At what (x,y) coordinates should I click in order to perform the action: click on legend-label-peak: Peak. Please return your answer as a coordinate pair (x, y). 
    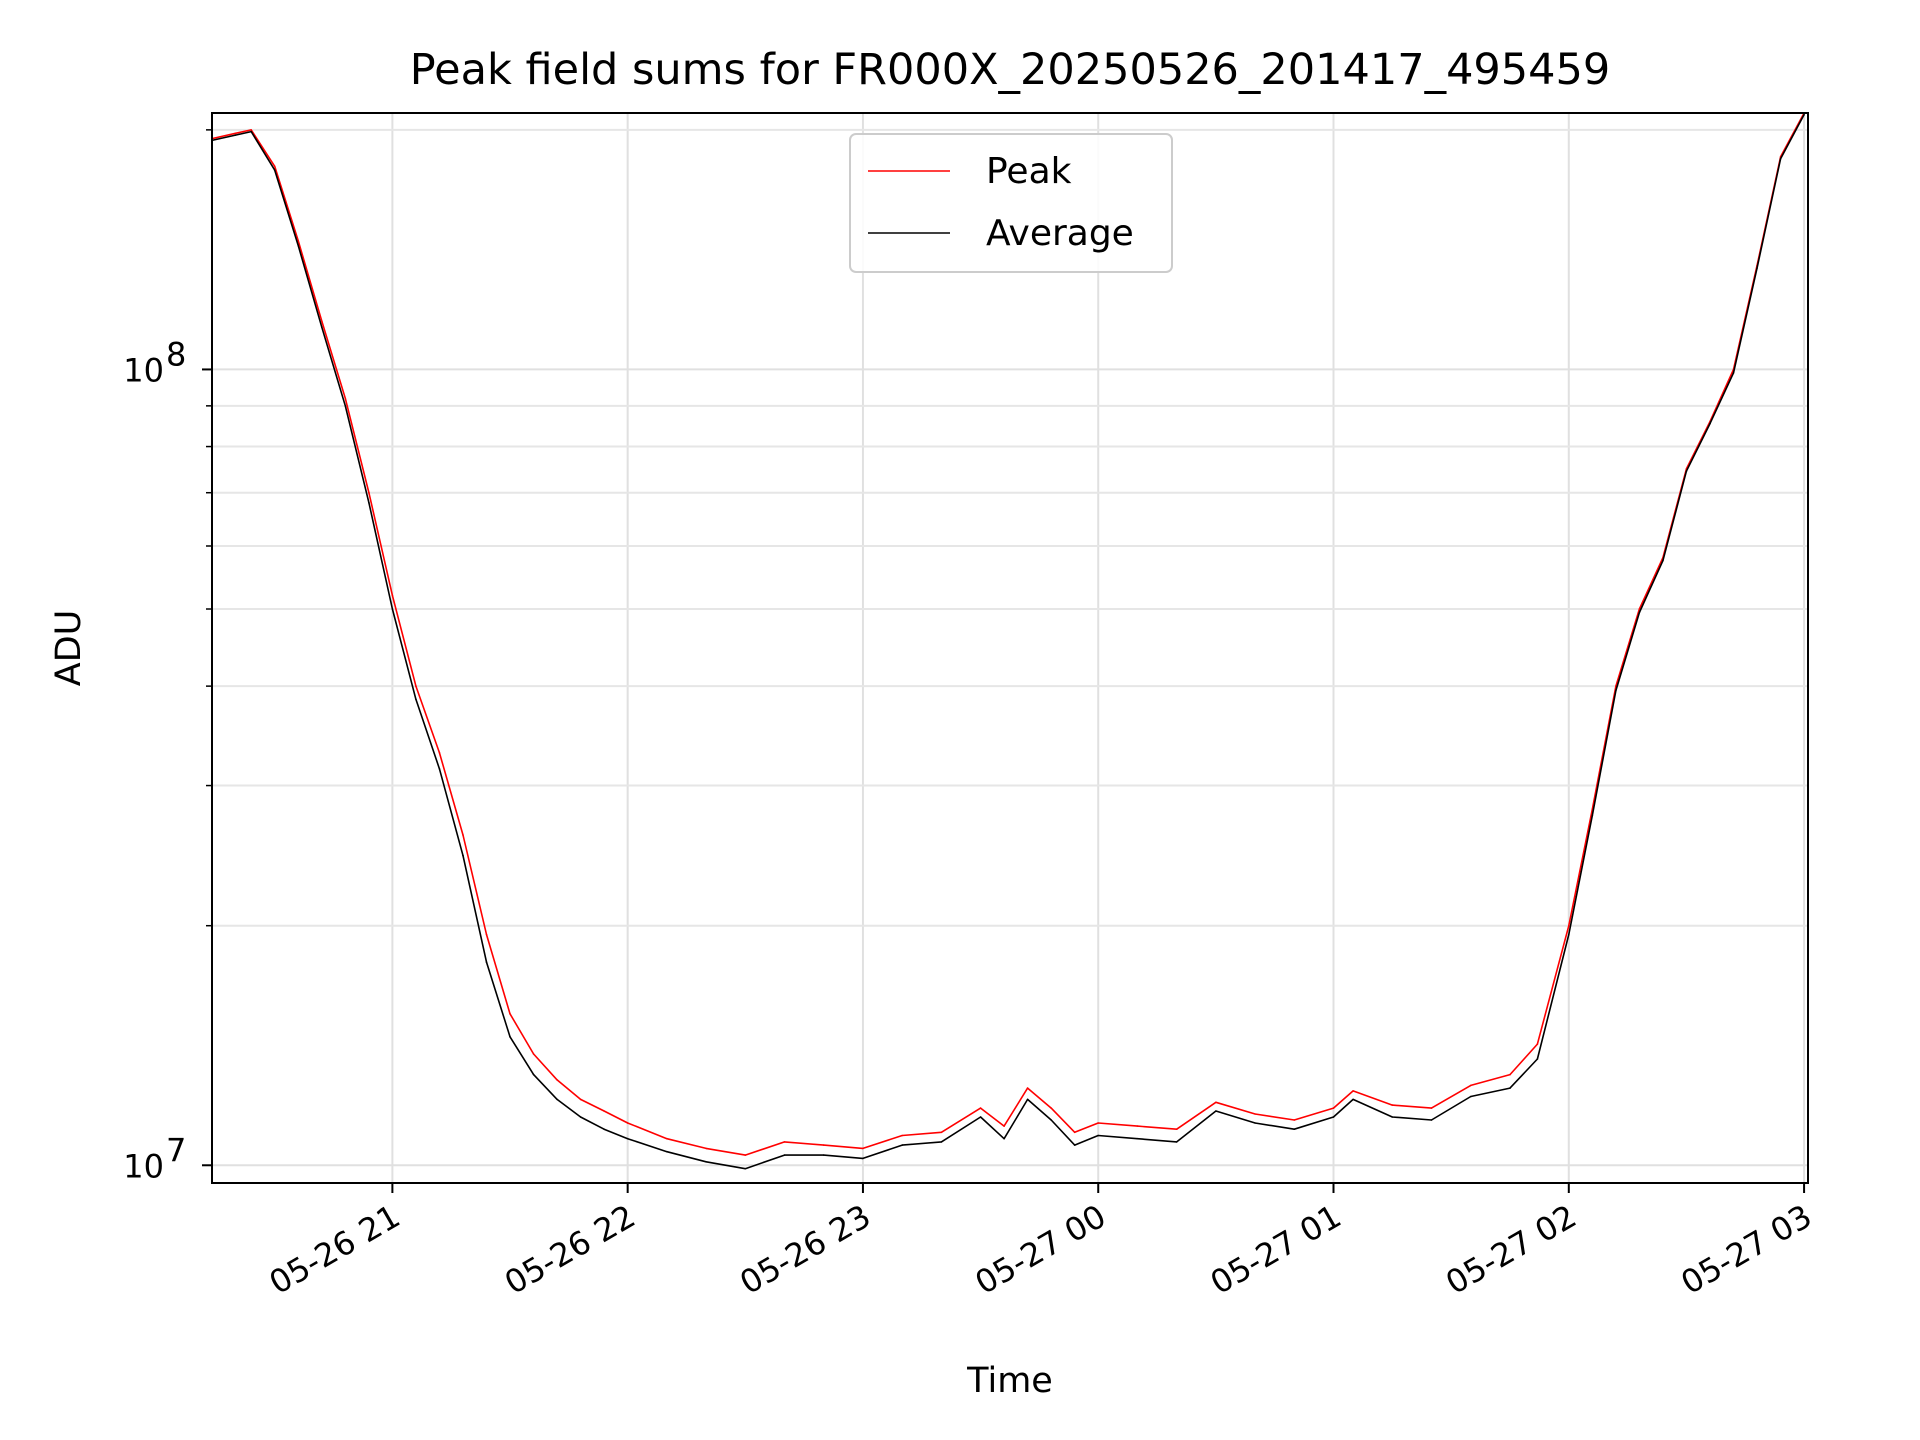
    Looking at the image, I should click on (1029, 171).